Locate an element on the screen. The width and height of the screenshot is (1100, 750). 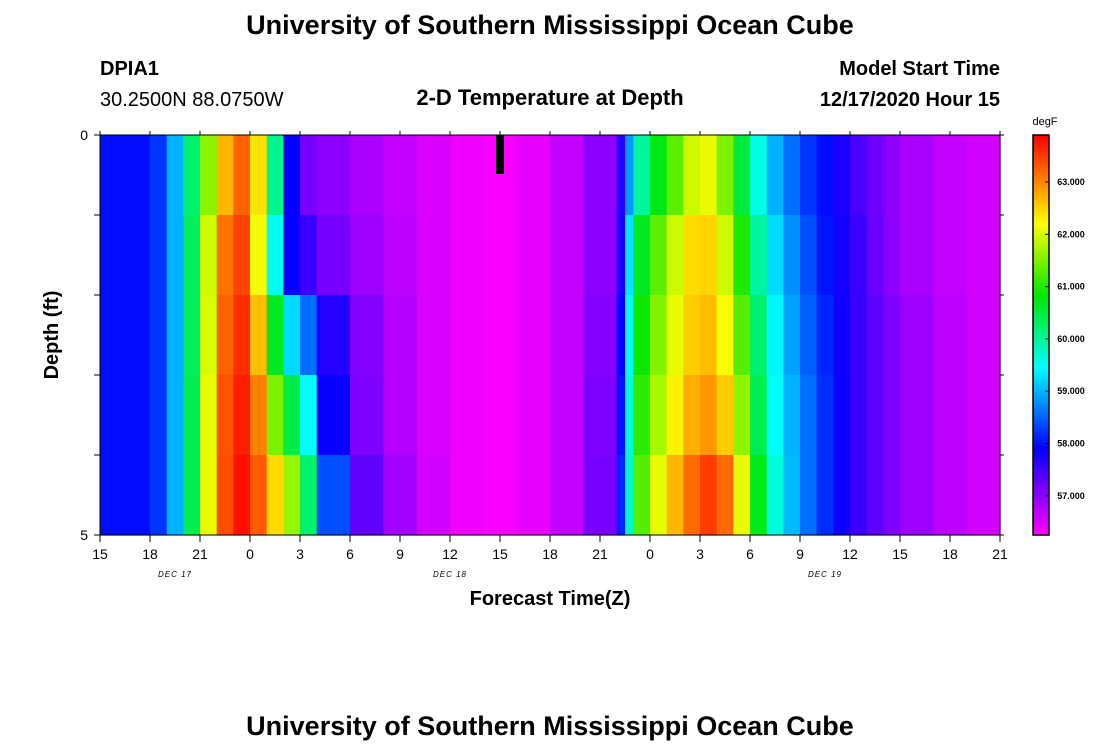
x-axis-label: Forecast Time(Z) is located at coordinates (550, 599).